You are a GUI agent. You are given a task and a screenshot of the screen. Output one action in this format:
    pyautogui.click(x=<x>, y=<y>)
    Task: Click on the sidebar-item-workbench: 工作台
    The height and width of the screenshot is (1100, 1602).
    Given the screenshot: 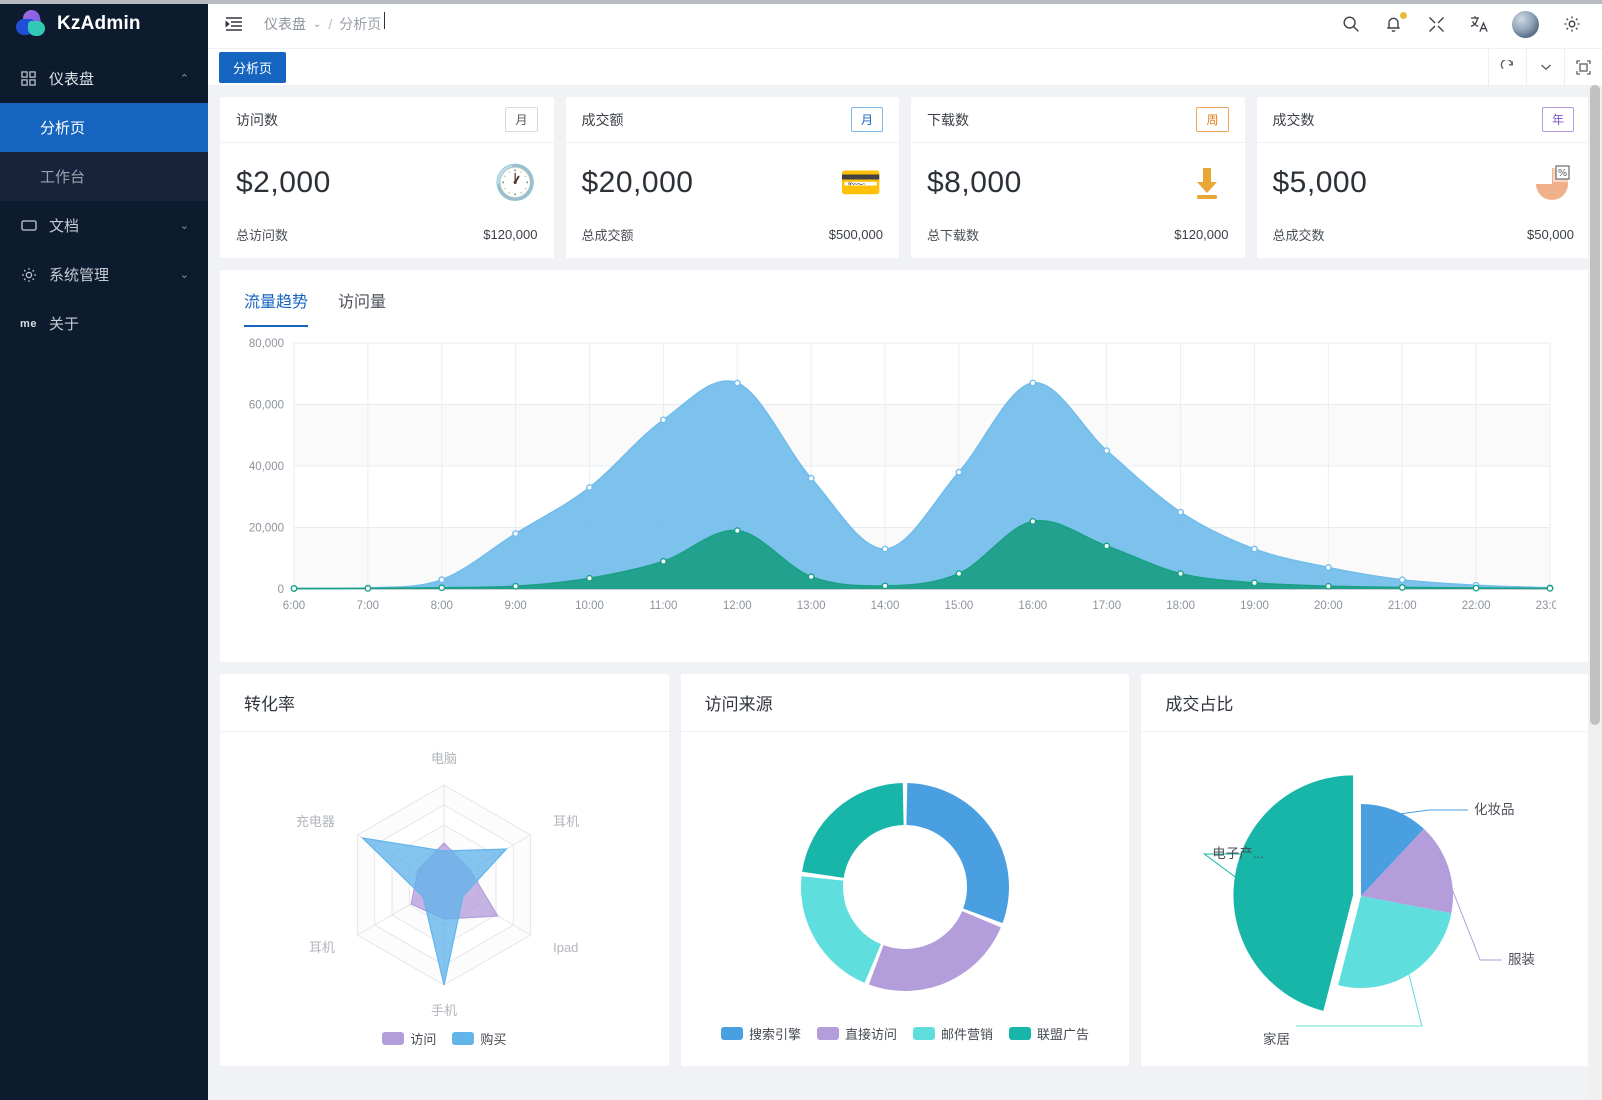 What is the action you would take?
    pyautogui.click(x=104, y=176)
    